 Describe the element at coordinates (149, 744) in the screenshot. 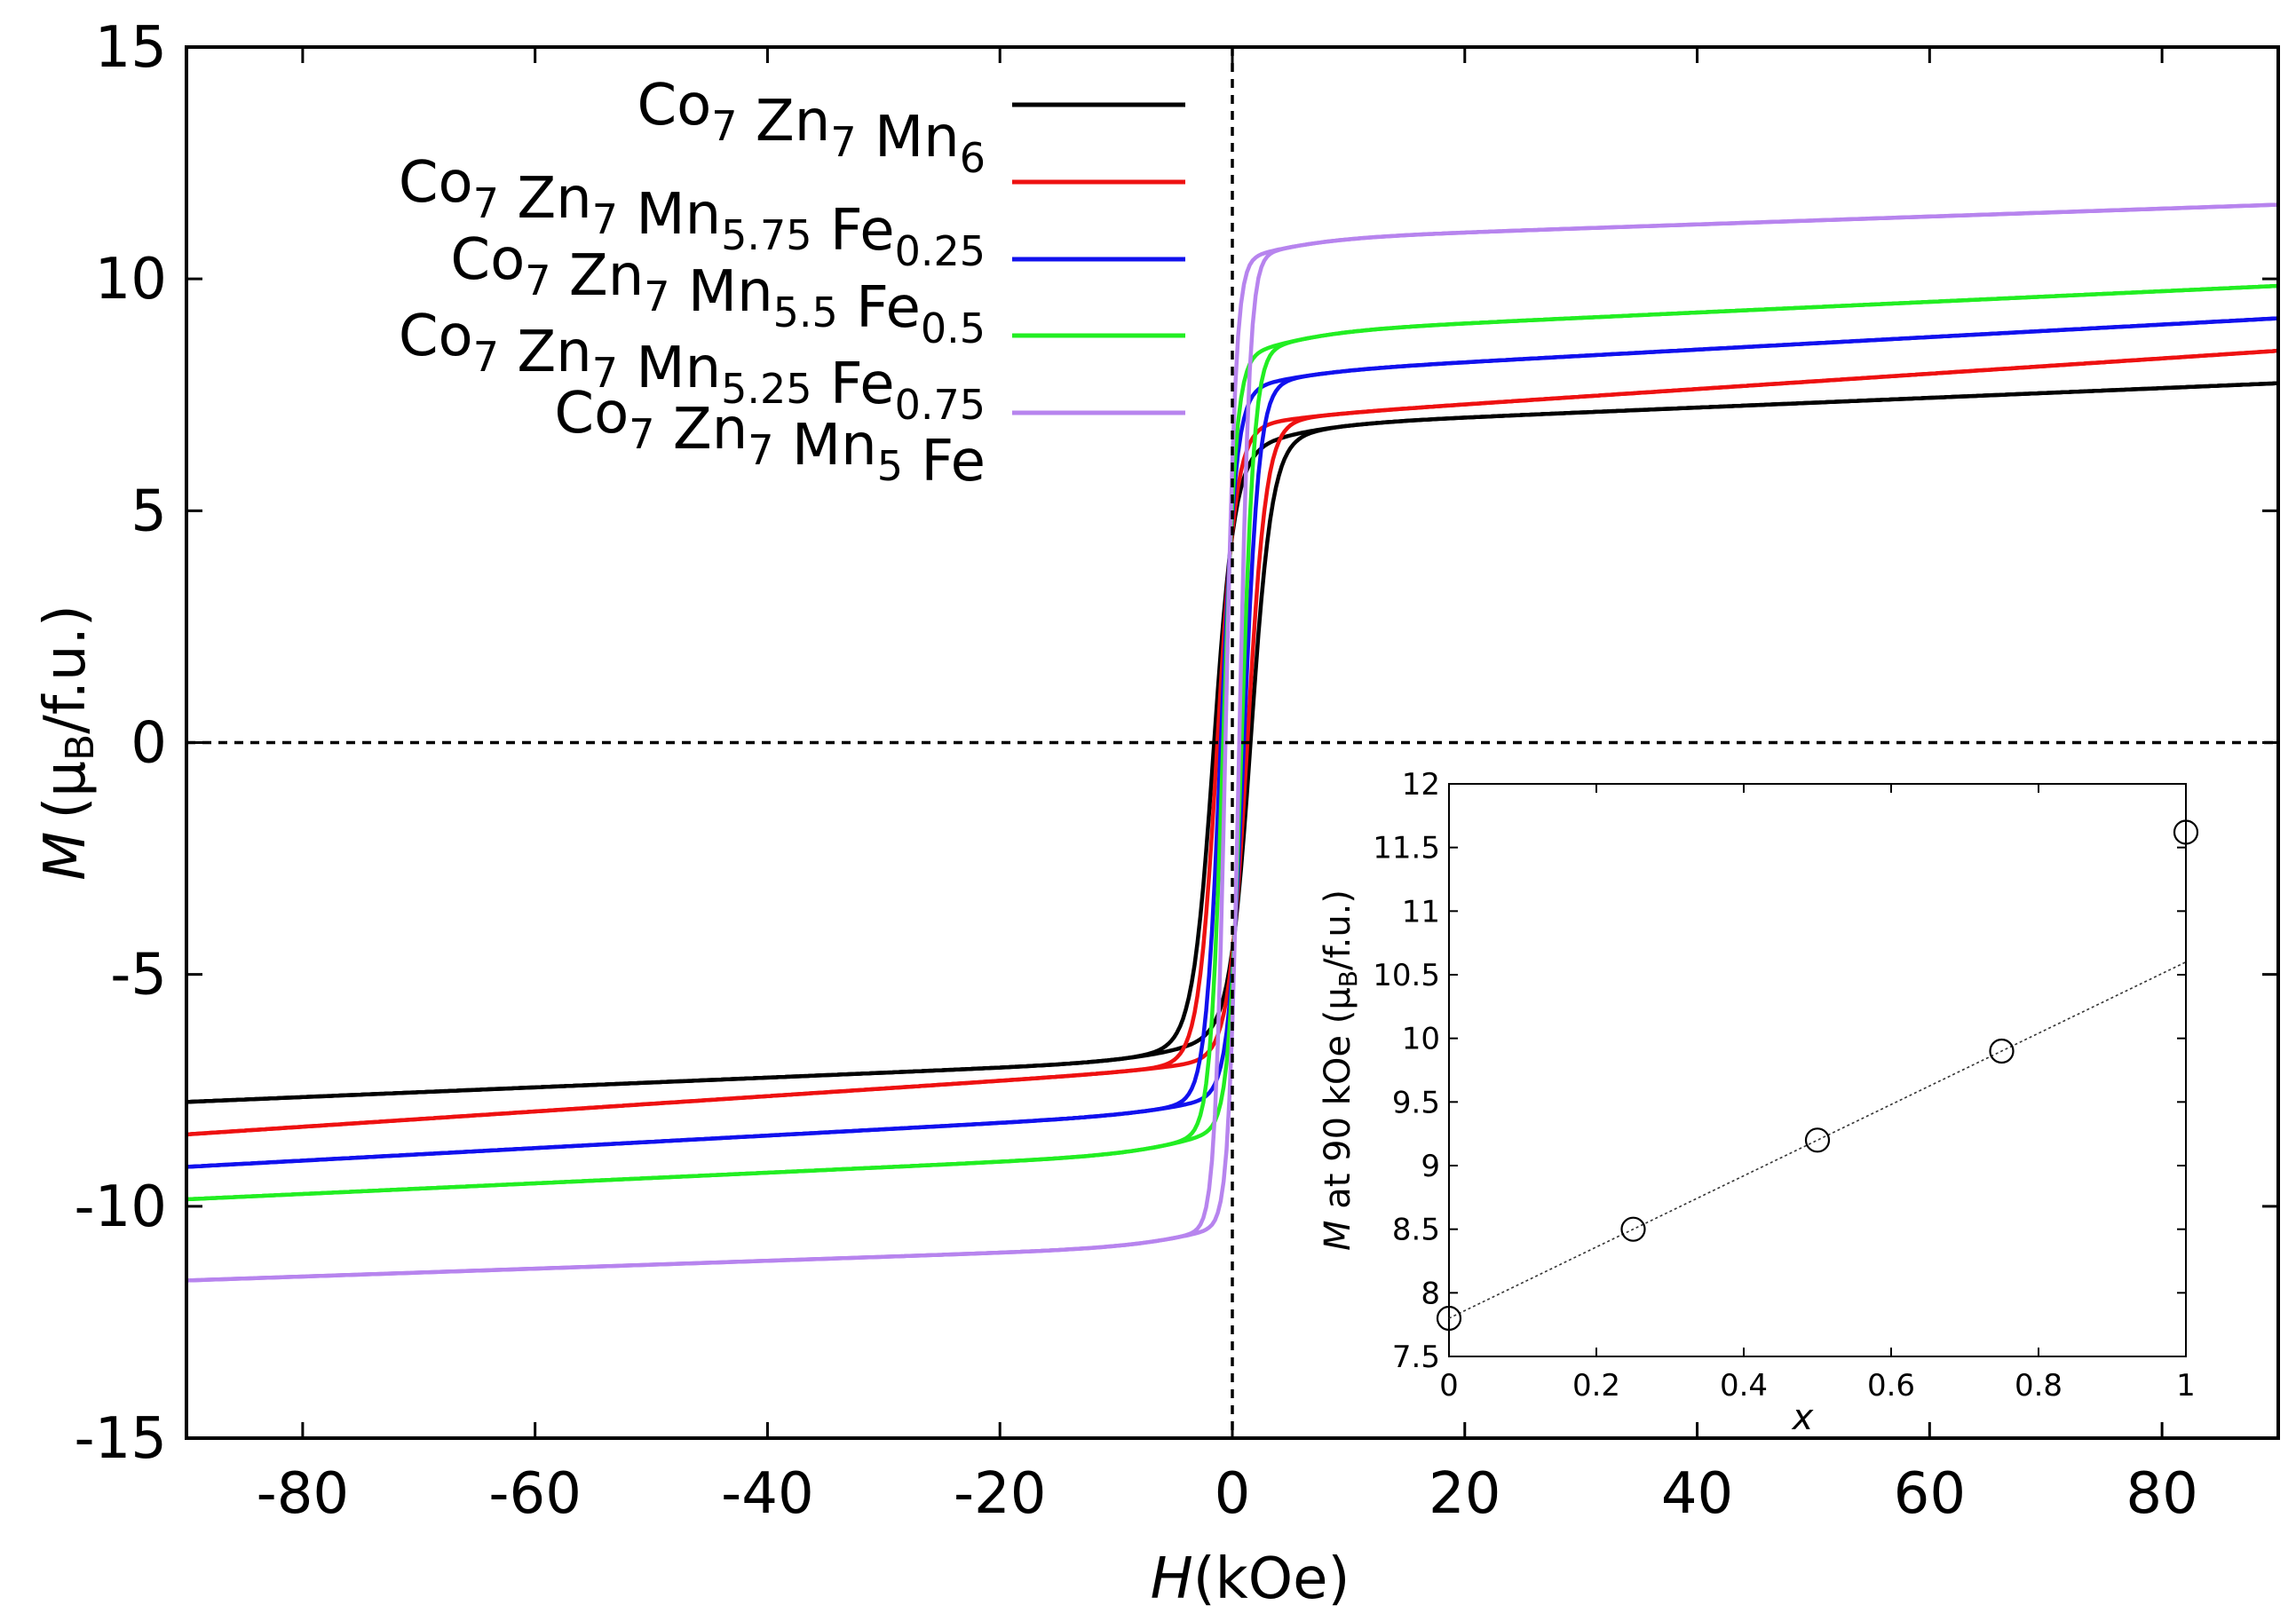

I see `y-tick-label: 0` at that location.